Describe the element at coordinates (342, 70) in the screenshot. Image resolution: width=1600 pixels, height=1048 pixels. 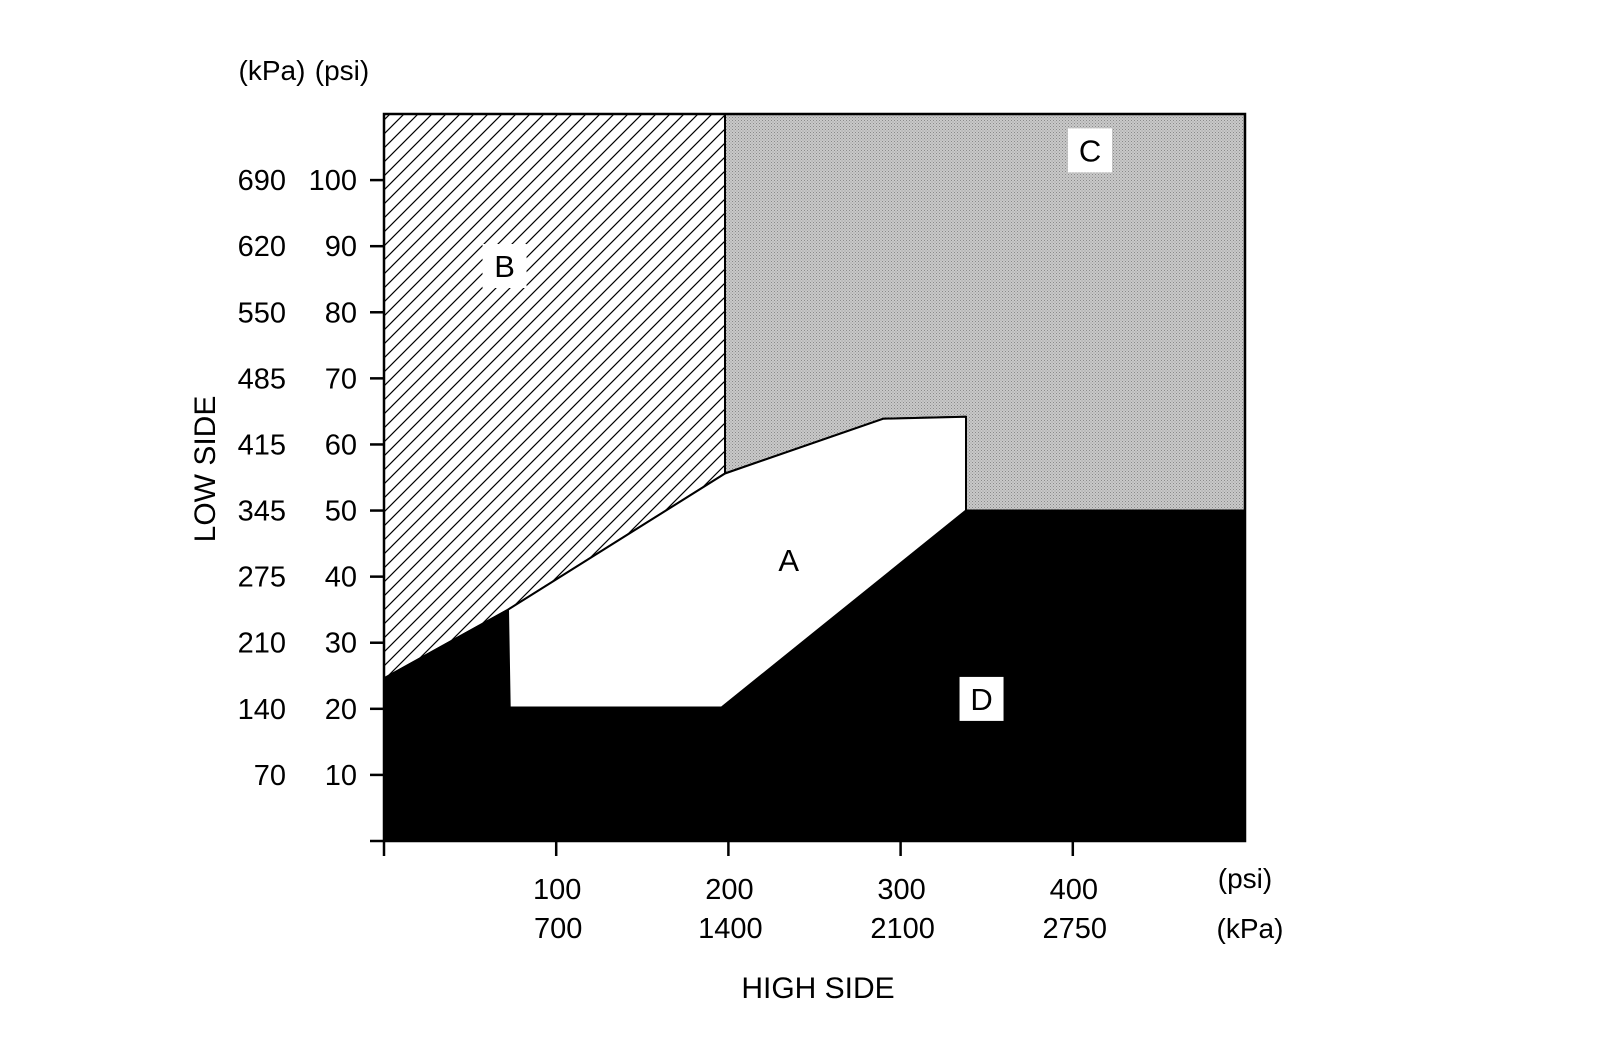
I see `y-units-psi: (psi)` at that location.